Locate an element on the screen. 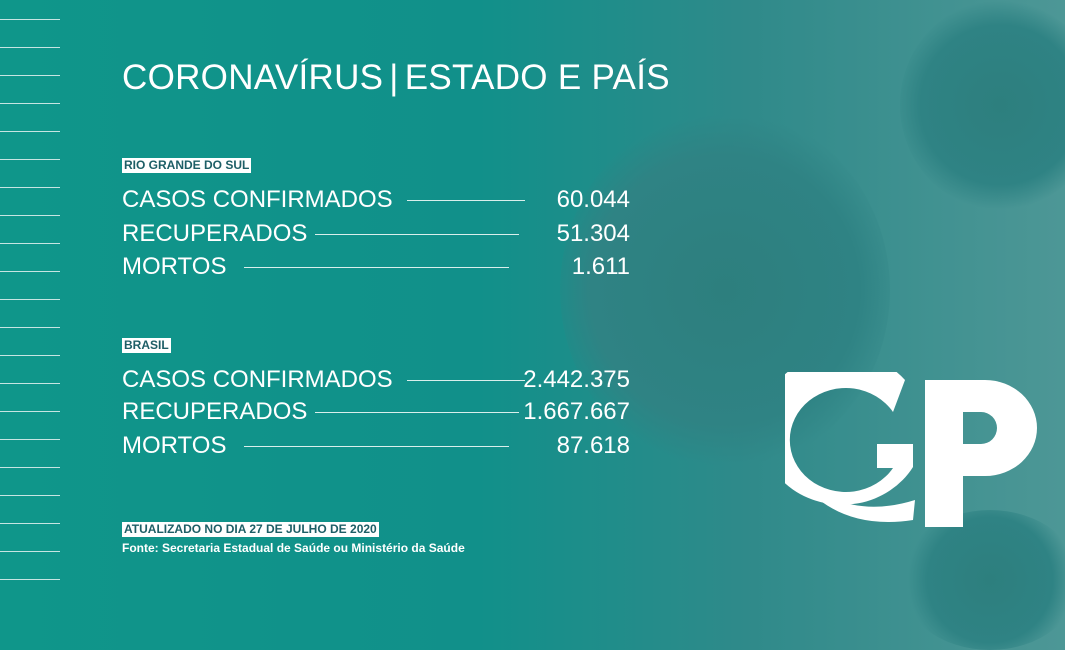 The height and width of the screenshot is (650, 1065). updated-date: ATUALIZADO NO DIA 27 DE JULHO DE 2020 is located at coordinates (250, 529).